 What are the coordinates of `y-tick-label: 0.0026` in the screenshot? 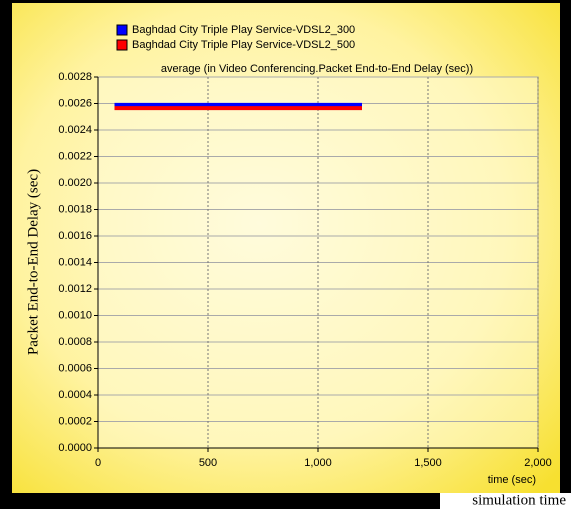 It's located at (75, 103).